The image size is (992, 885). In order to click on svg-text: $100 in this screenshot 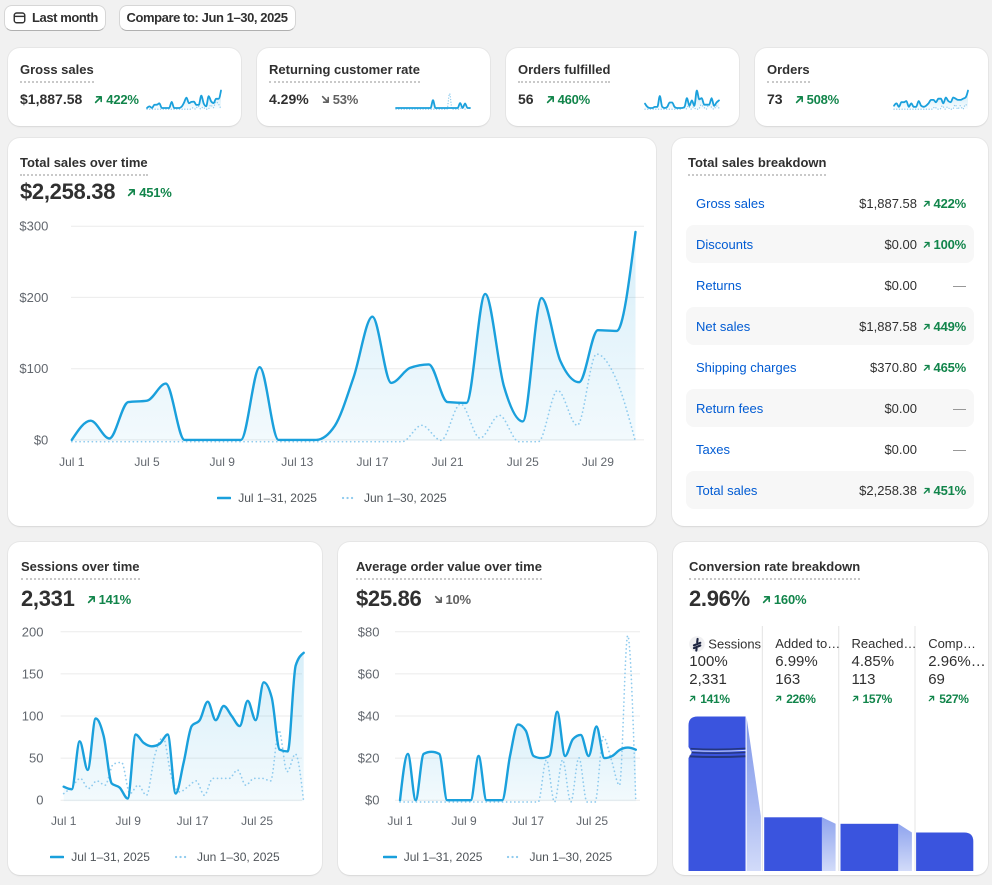, I will do `click(33, 368)`.